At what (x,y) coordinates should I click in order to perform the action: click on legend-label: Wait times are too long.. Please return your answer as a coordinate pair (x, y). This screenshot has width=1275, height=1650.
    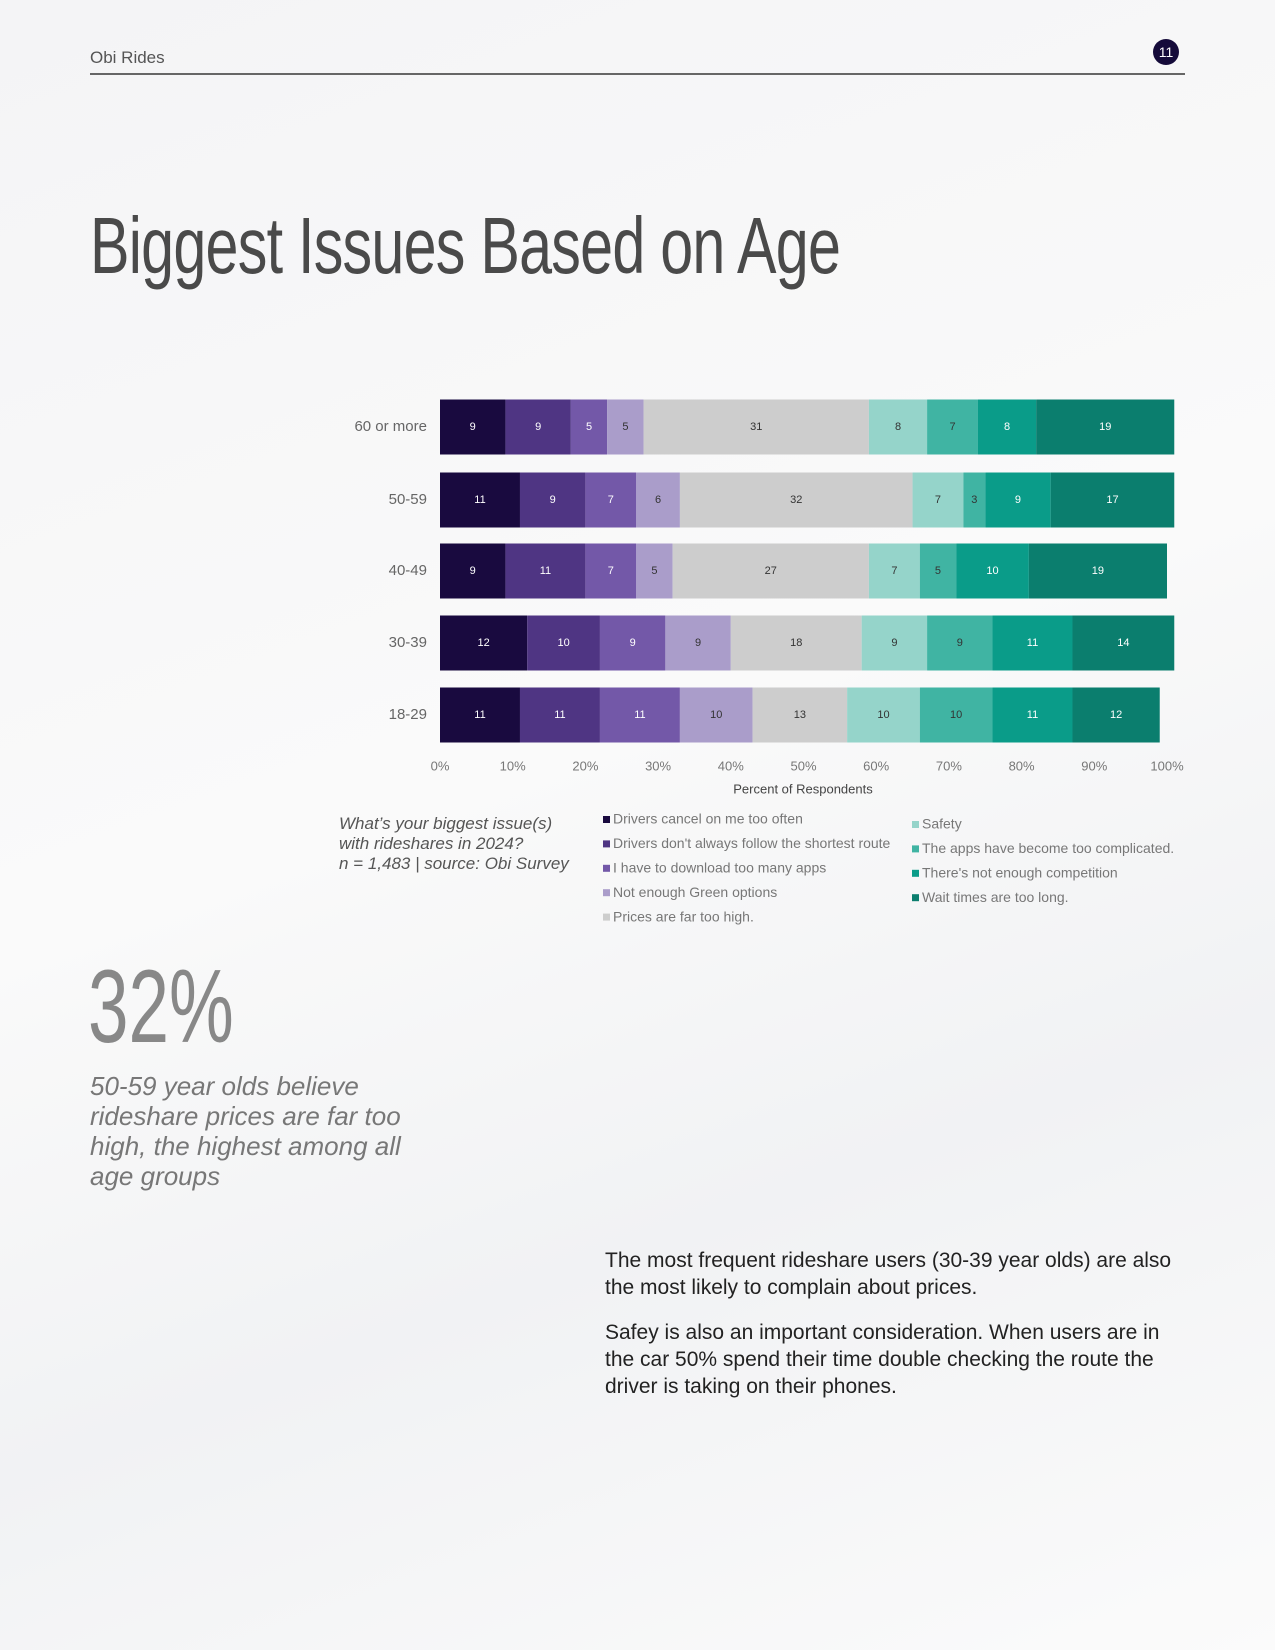
    Looking at the image, I should click on (995, 897).